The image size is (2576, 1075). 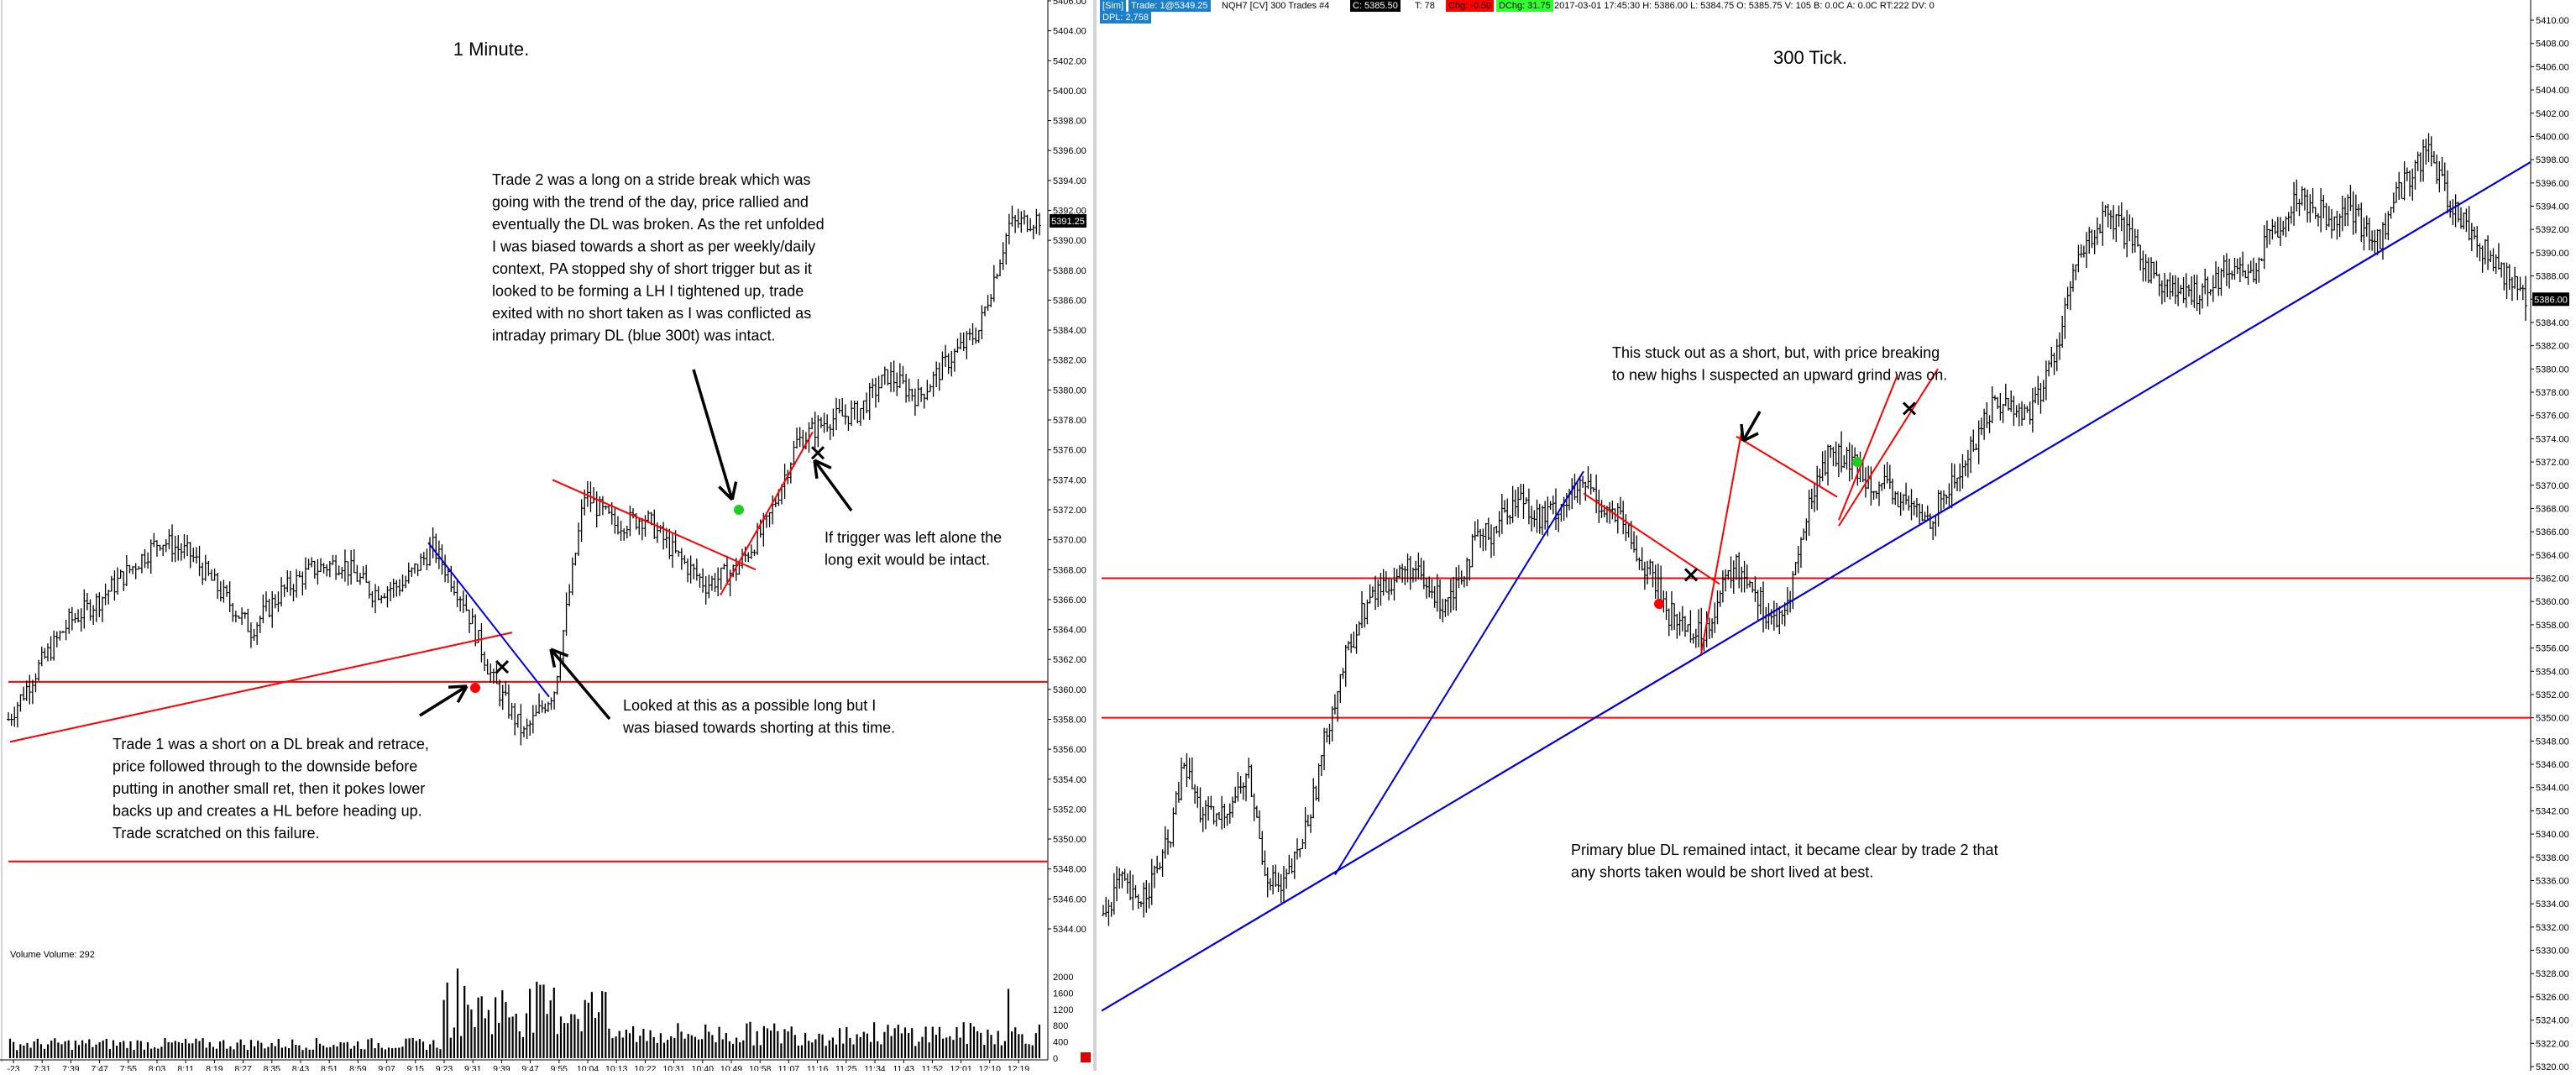 What do you see at coordinates (387, 1067) in the screenshot?
I see `time-tick-label: 9:07` at bounding box center [387, 1067].